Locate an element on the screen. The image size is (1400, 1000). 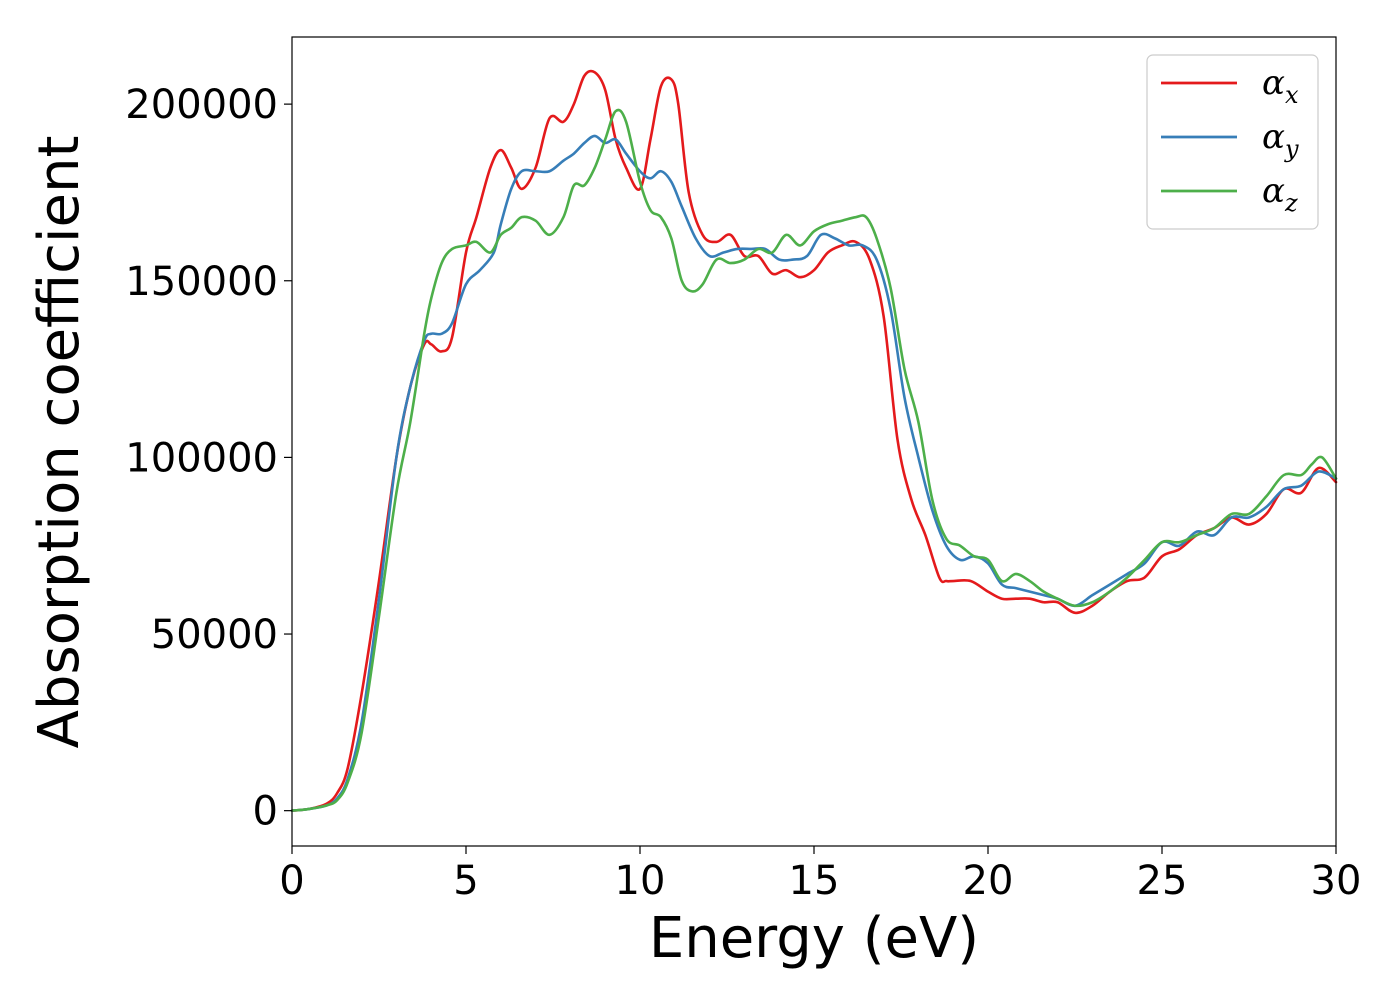
y-axis-label: Absorption coefficient is located at coordinates (59, 442).